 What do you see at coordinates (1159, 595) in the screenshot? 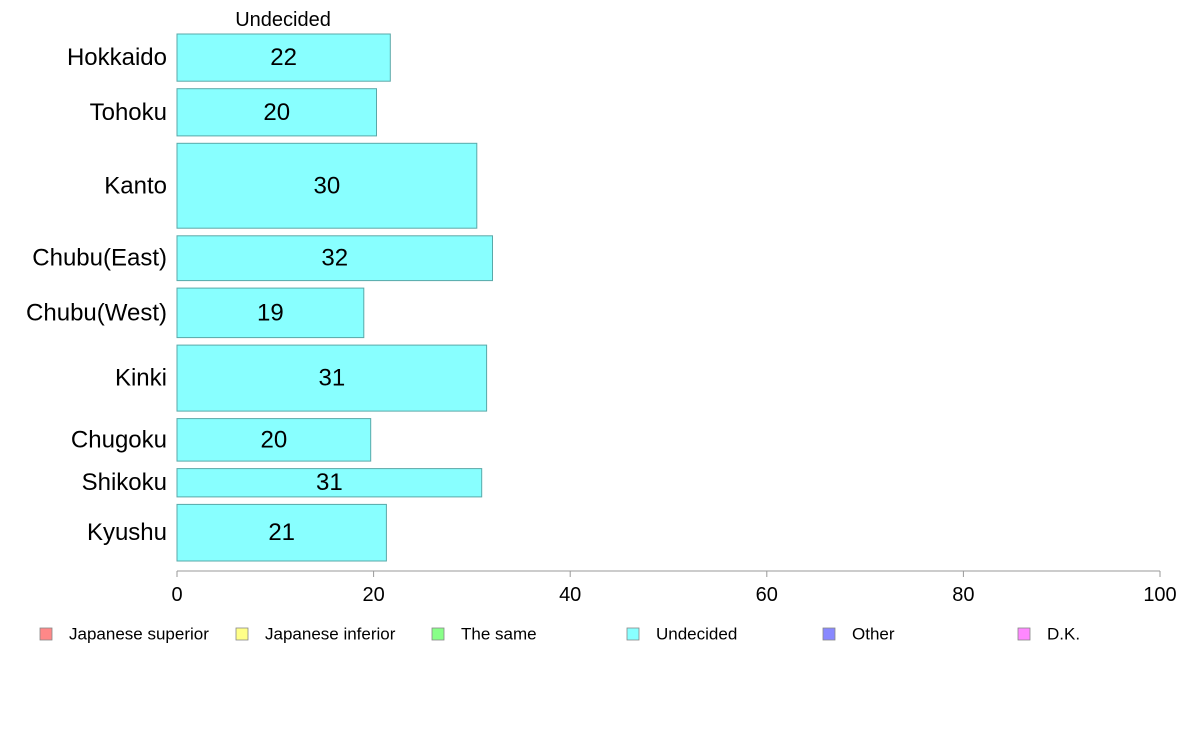
I see `x-tick-label: 100` at bounding box center [1159, 595].